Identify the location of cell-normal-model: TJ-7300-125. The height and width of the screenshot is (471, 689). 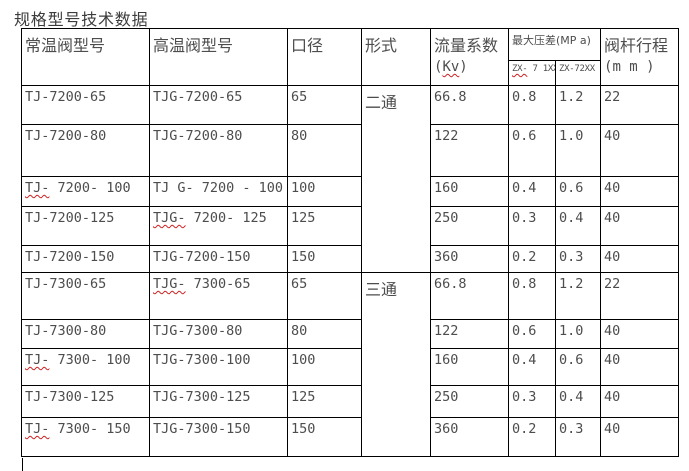
(85, 401).